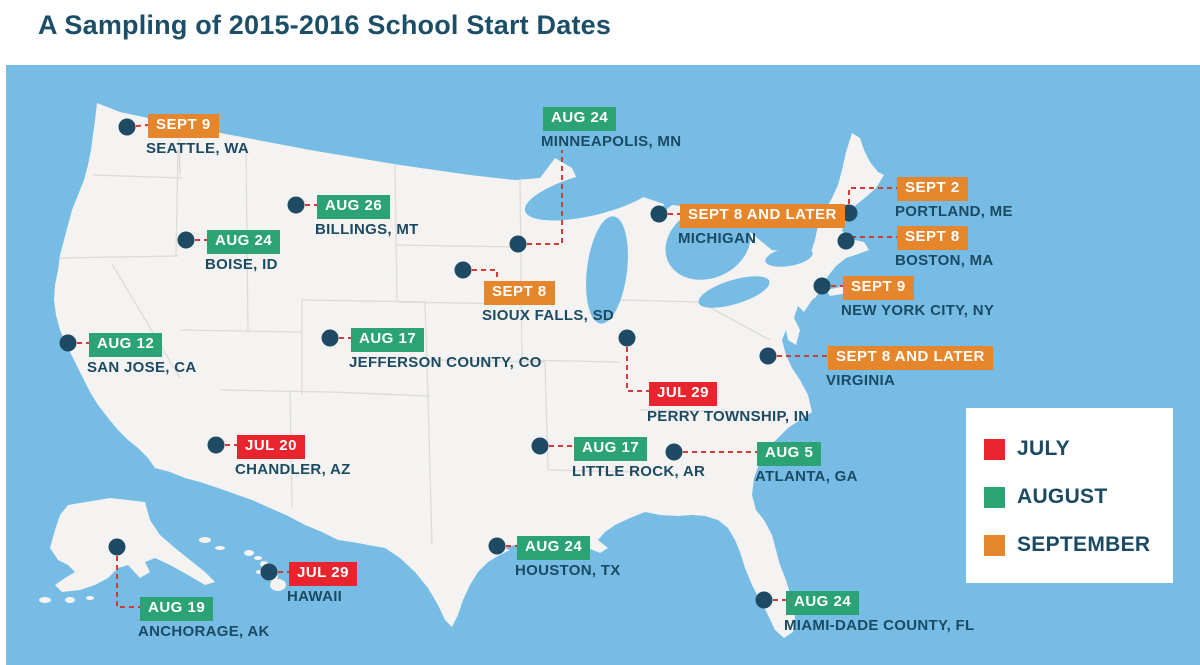 The width and height of the screenshot is (1200, 665). Describe the element at coordinates (554, 548) in the screenshot. I see `date-badge-houston: AUG 24` at that location.